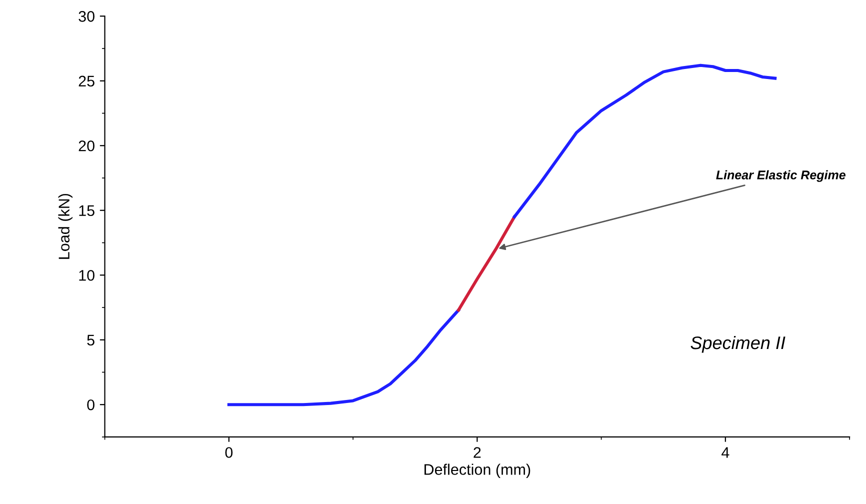  I want to click on annotation: Specimen II, so click(738, 344).